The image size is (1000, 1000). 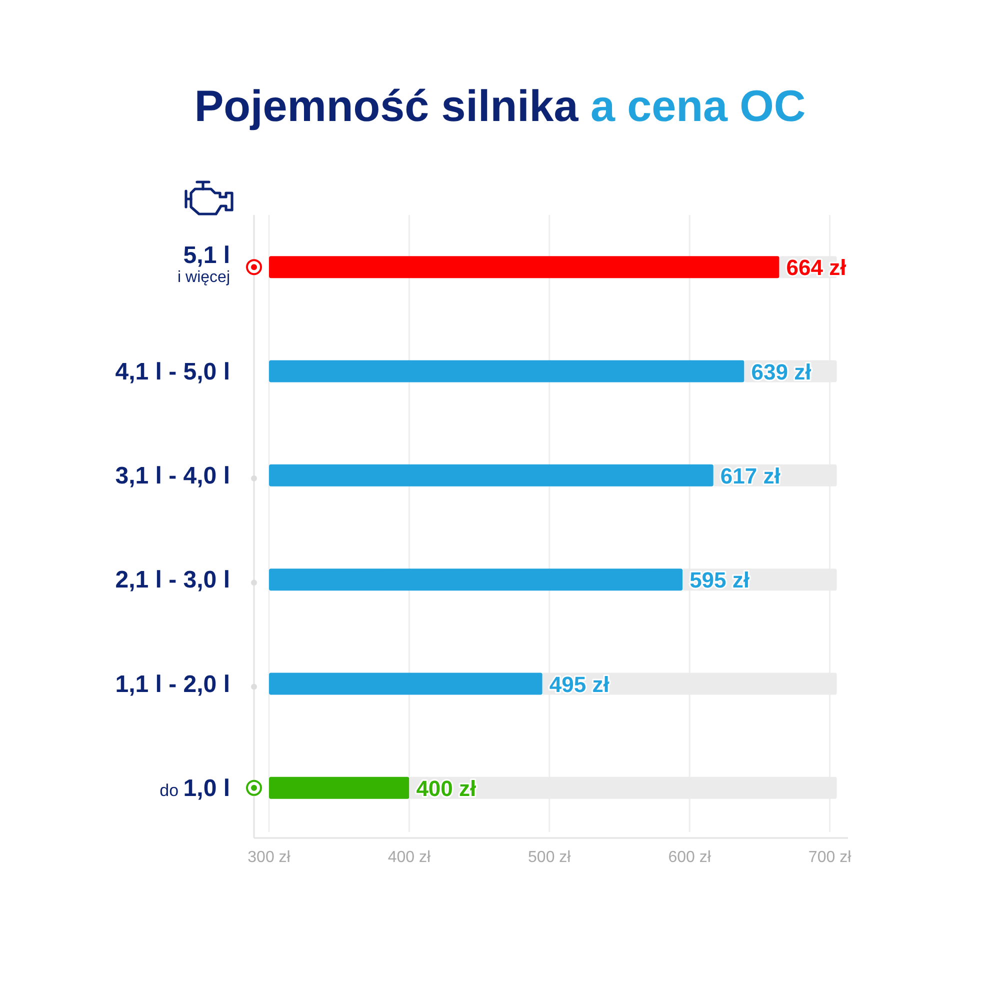 What do you see at coordinates (690, 857) in the screenshot?
I see `x-tick-label: 600 zł` at bounding box center [690, 857].